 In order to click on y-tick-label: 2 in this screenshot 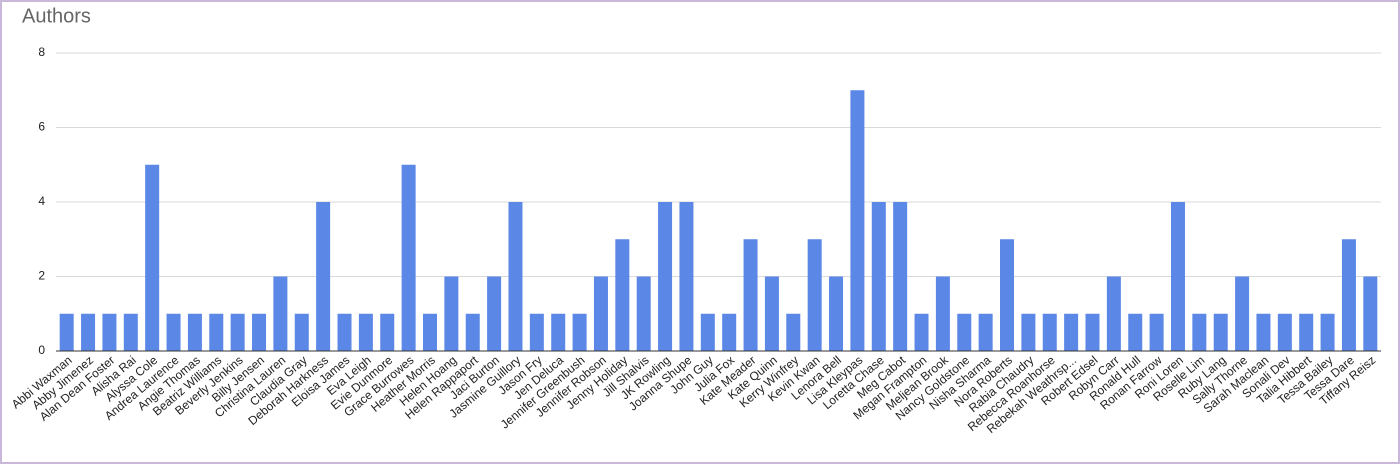, I will do `click(41, 276)`.